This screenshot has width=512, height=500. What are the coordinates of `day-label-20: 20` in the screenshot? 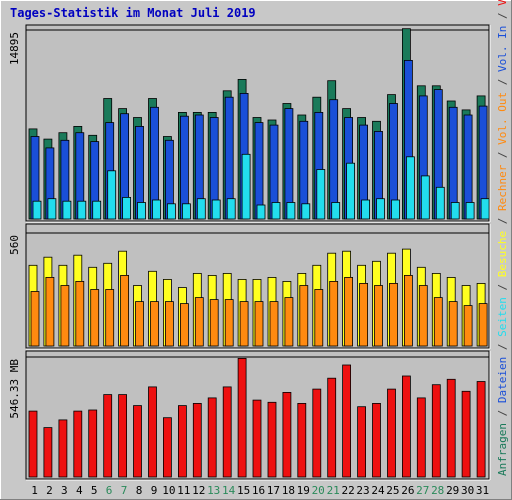 It's located at (318, 490).